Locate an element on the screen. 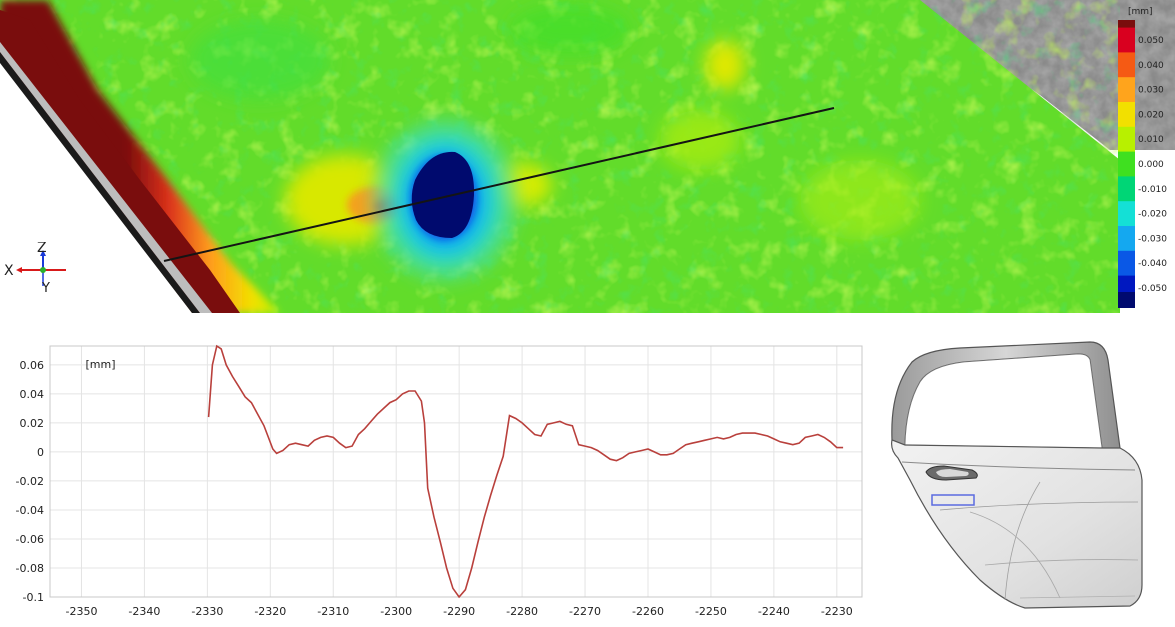  y-tick-label: -0.1 is located at coordinates (33, 597).